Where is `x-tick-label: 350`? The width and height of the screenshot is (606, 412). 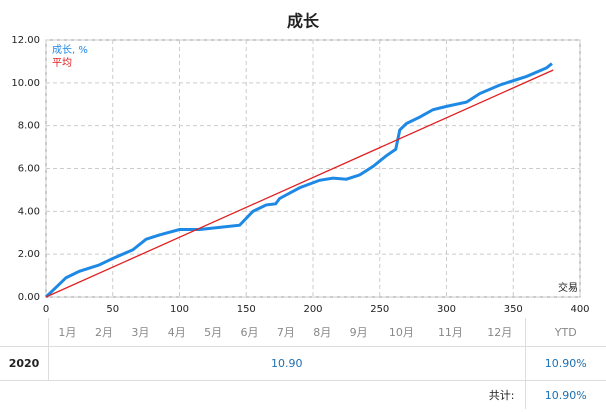
x-tick-label: 350 is located at coordinates (513, 309).